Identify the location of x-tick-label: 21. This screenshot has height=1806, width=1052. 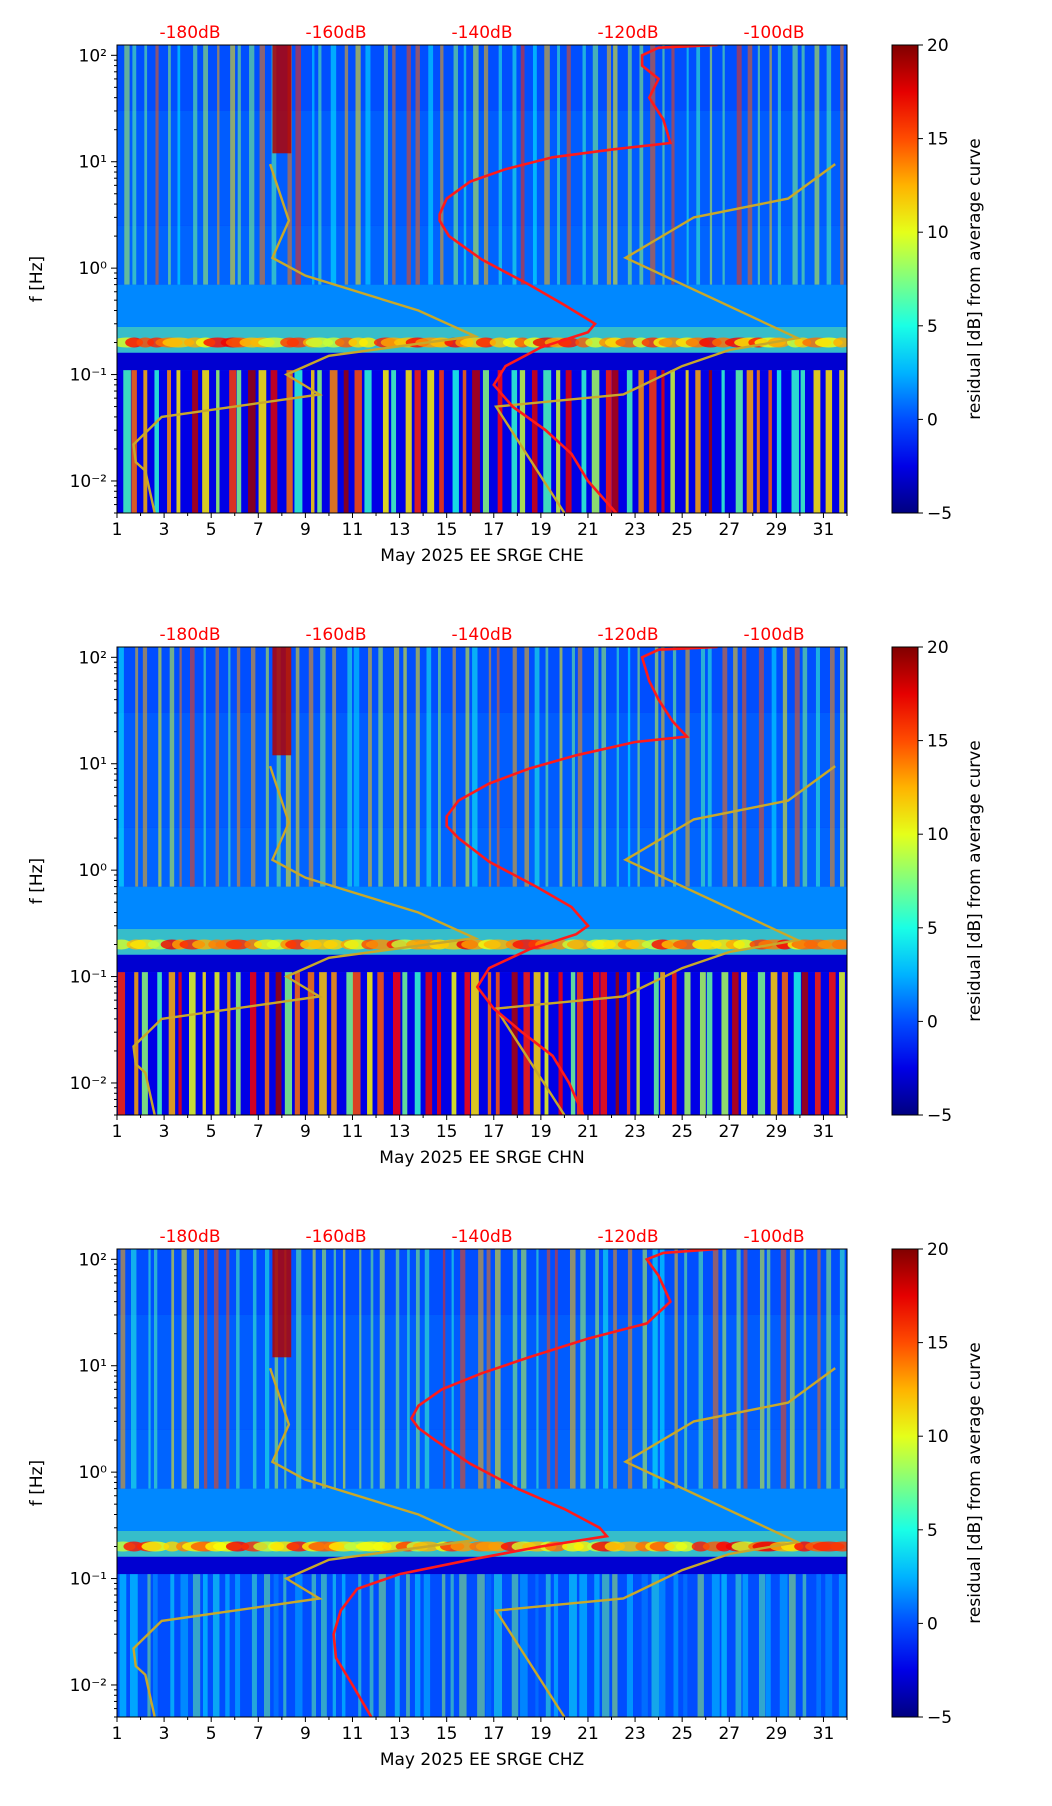
(588, 1132).